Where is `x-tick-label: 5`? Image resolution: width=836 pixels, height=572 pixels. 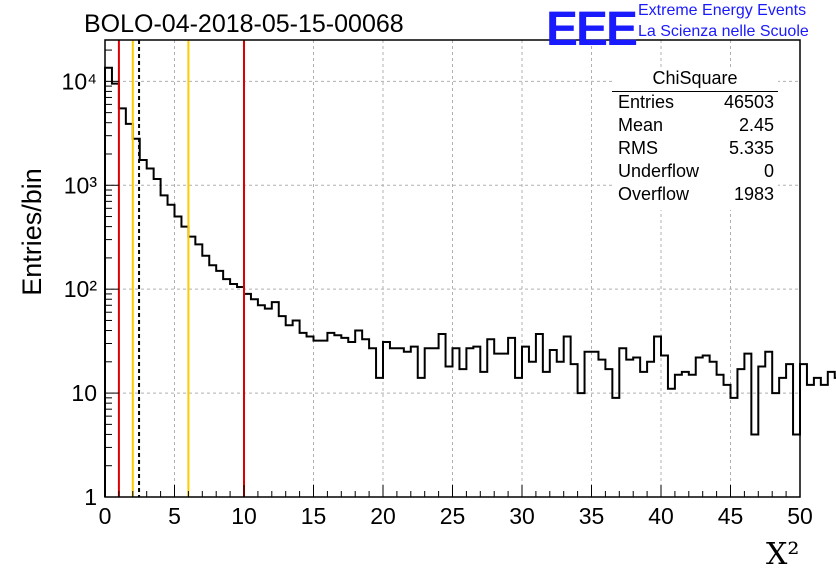 x-tick-label: 5 is located at coordinates (174, 516).